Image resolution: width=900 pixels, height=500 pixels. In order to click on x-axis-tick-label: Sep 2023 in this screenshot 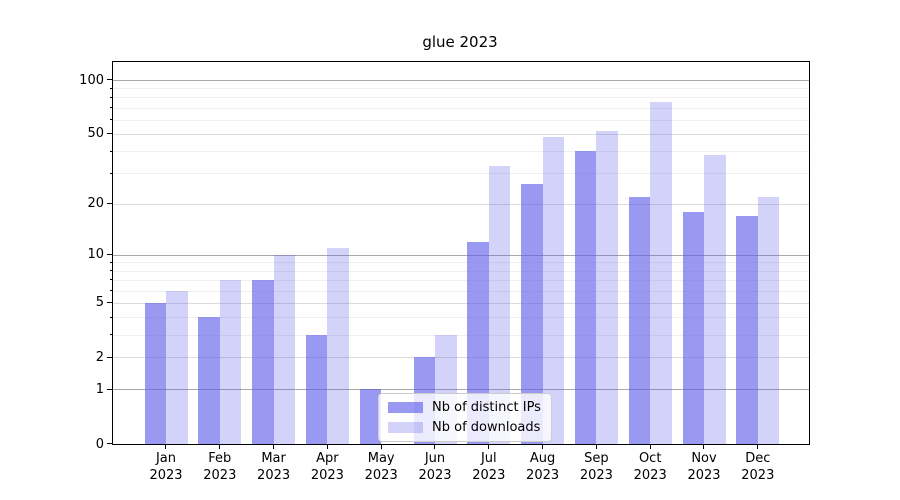, I will do `click(596, 467)`.